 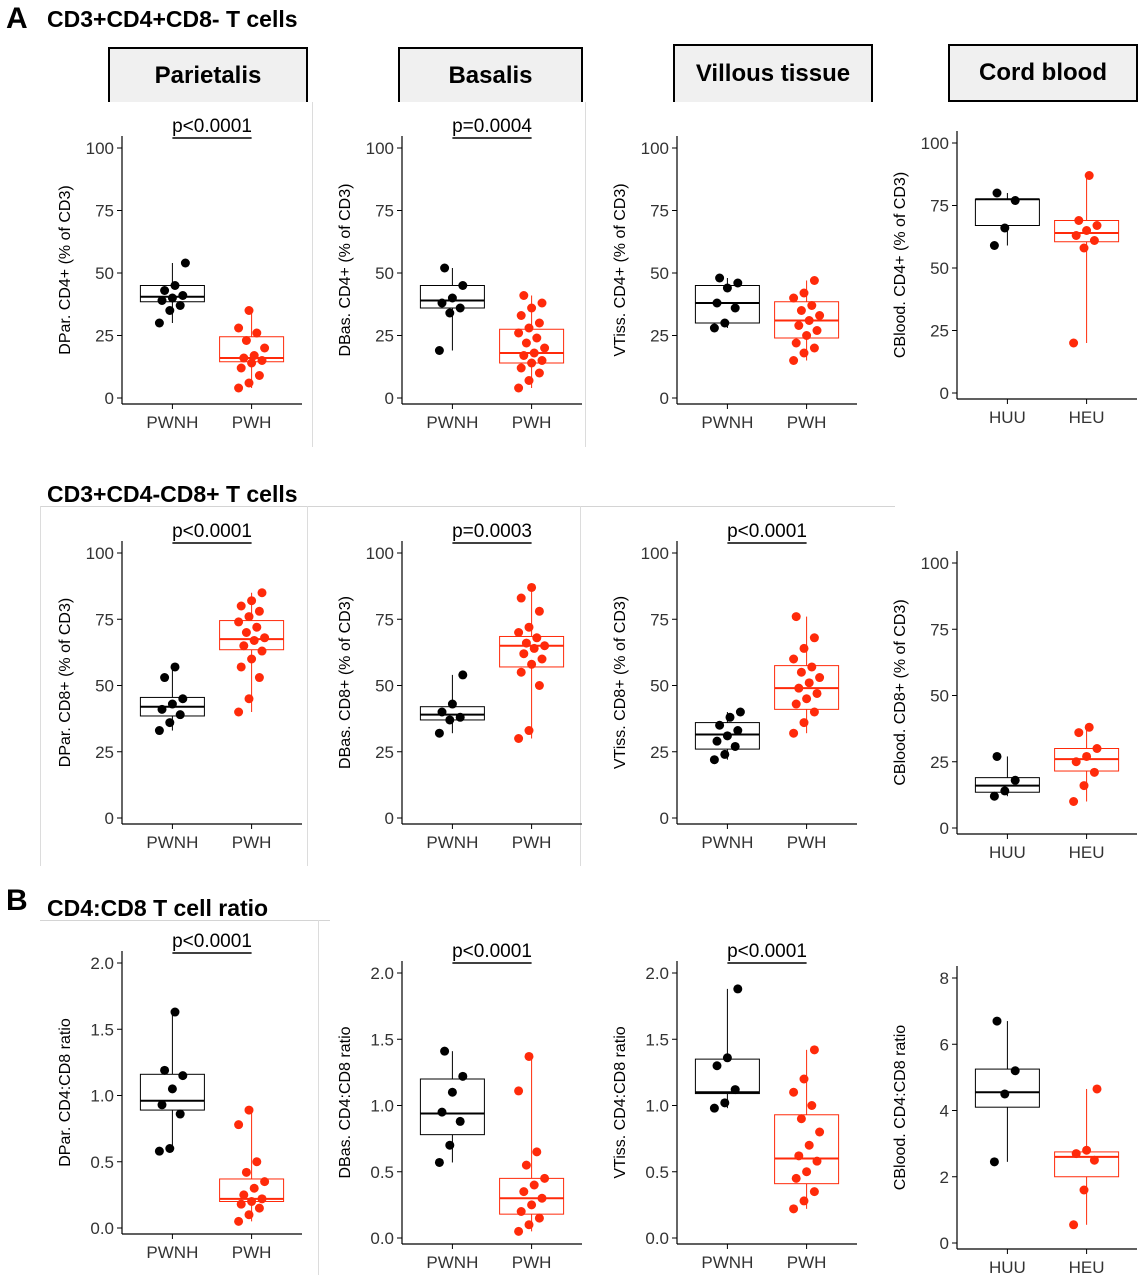 What do you see at coordinates (17, 900) in the screenshot?
I see `panel-letter-b: B` at bounding box center [17, 900].